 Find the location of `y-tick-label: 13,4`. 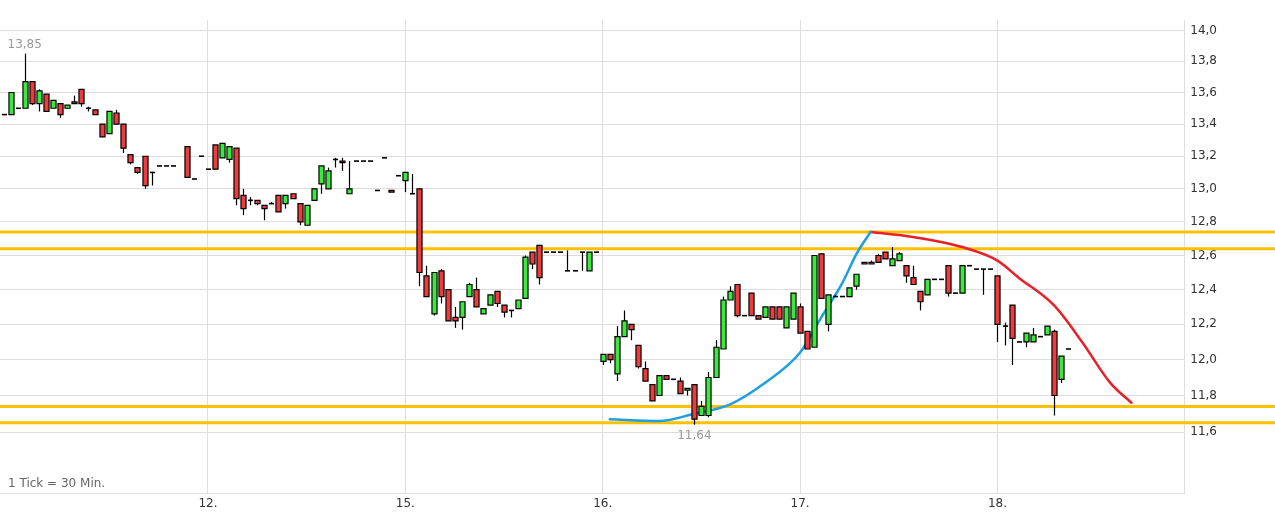

y-tick-label: 13,4 is located at coordinates (1203, 123).